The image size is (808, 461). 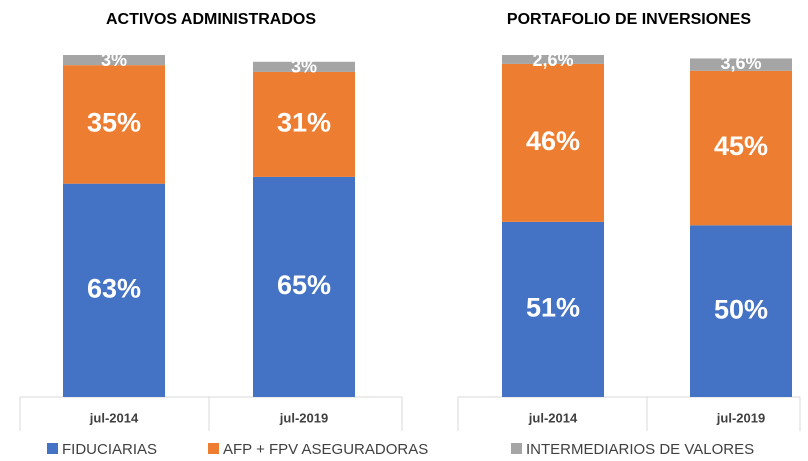 I want to click on data-label: 65%, so click(x=304, y=285).